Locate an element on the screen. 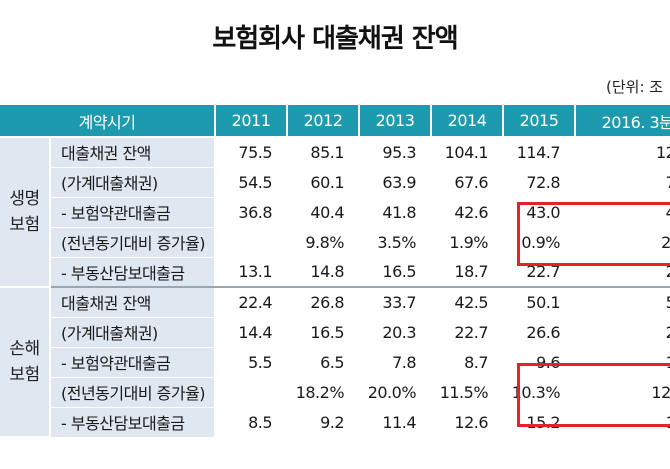 This screenshot has width=670, height=469. value-cell: 8.5 is located at coordinates (252, 422).